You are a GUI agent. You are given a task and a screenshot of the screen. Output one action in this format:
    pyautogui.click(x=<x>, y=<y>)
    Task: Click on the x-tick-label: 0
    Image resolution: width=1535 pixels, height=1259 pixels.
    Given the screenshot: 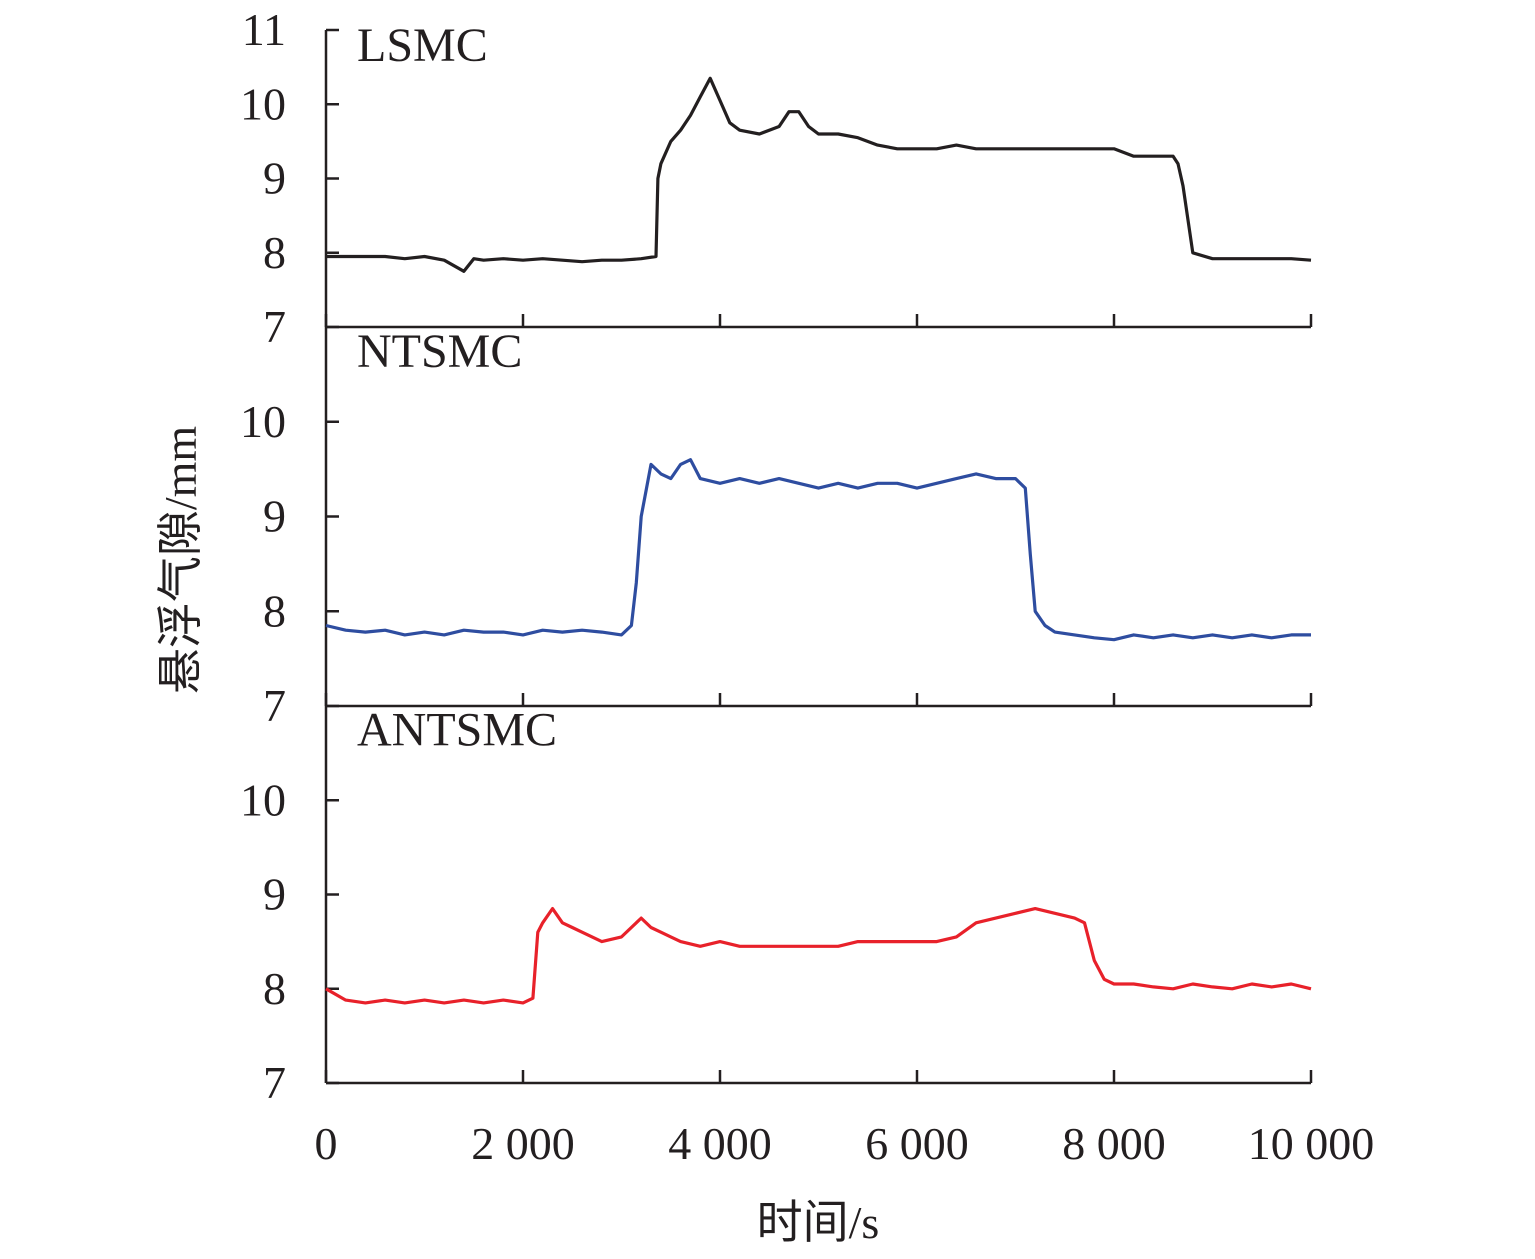 What is the action you would take?
    pyautogui.click(x=326, y=1143)
    